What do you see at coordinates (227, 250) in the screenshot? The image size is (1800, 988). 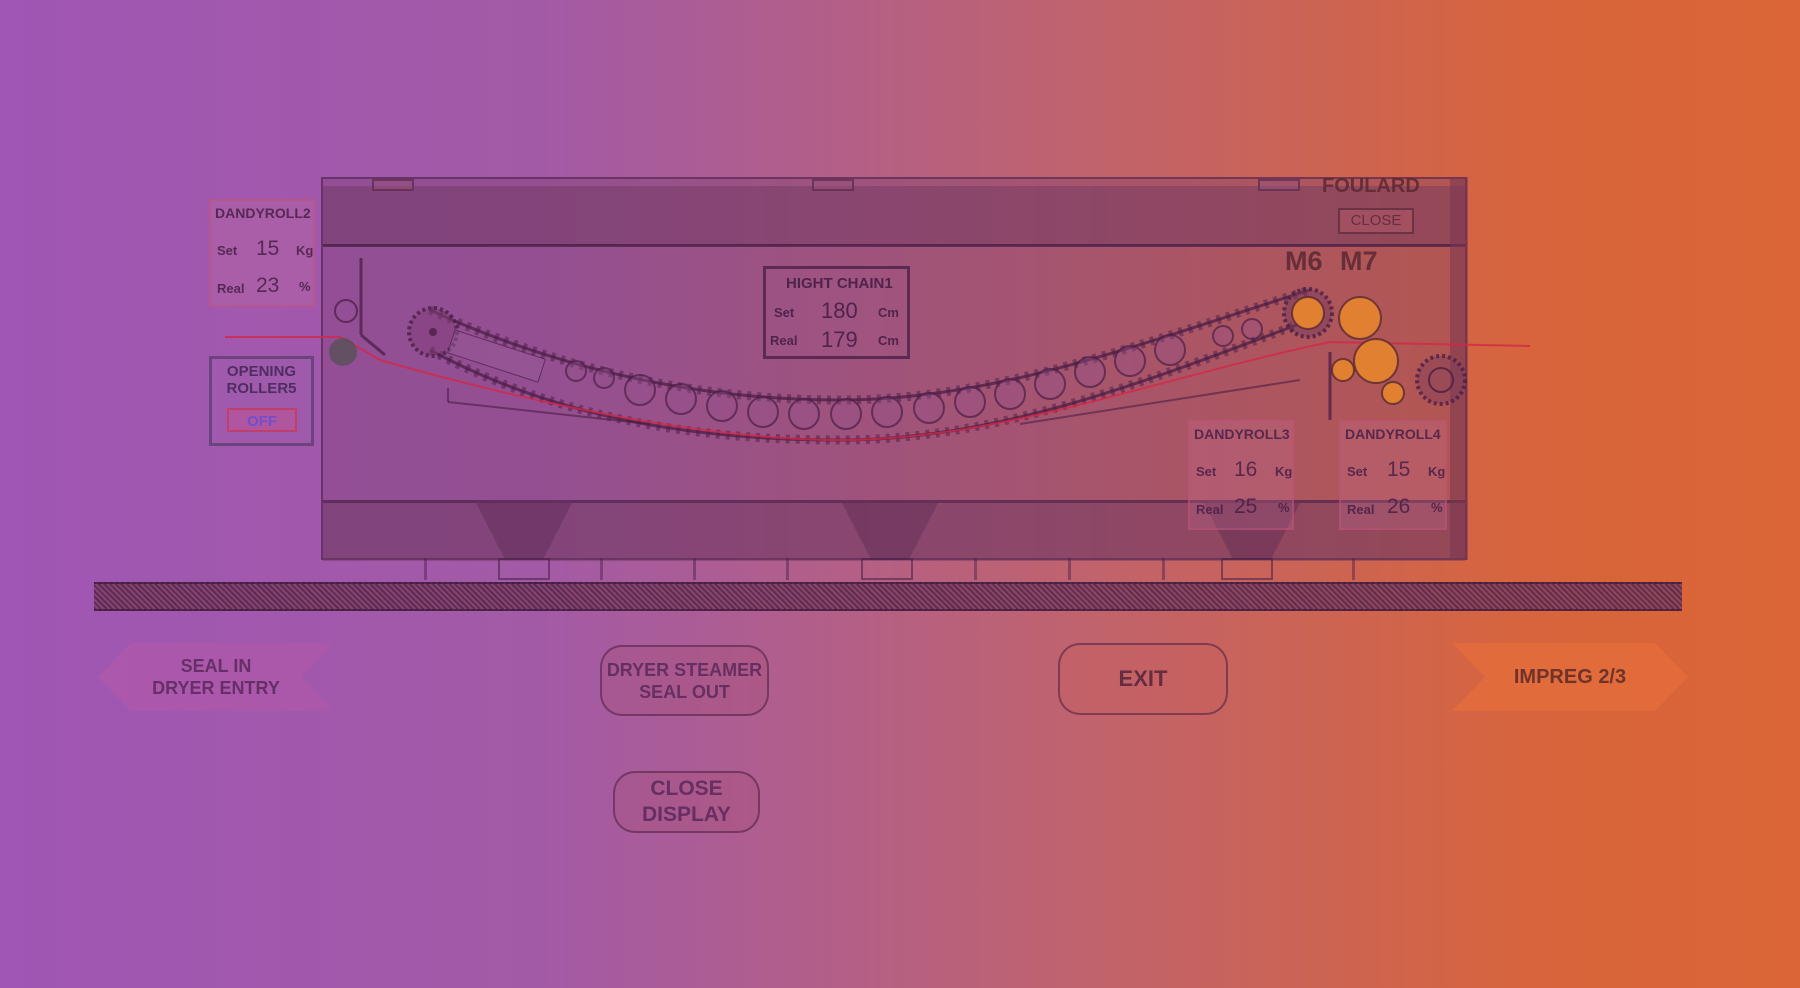 I see `dandyroll2-set-label: Set` at bounding box center [227, 250].